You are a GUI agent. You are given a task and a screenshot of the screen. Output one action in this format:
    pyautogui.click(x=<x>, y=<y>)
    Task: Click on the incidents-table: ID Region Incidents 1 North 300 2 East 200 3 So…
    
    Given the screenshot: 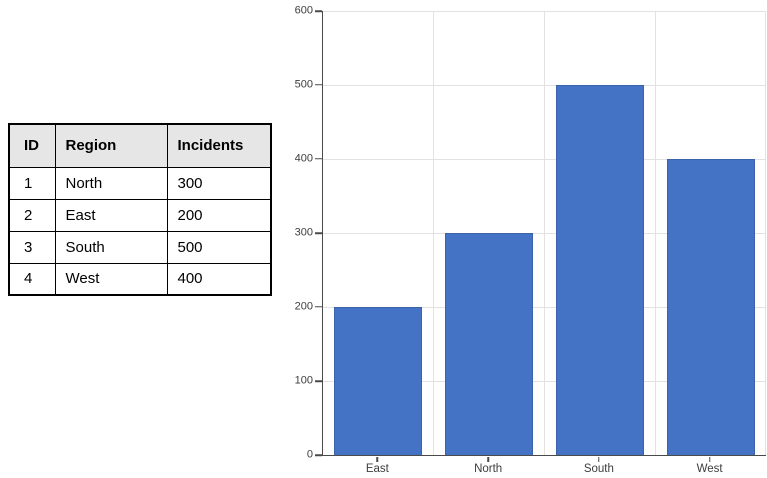 What is the action you would take?
    pyautogui.click(x=140, y=209)
    